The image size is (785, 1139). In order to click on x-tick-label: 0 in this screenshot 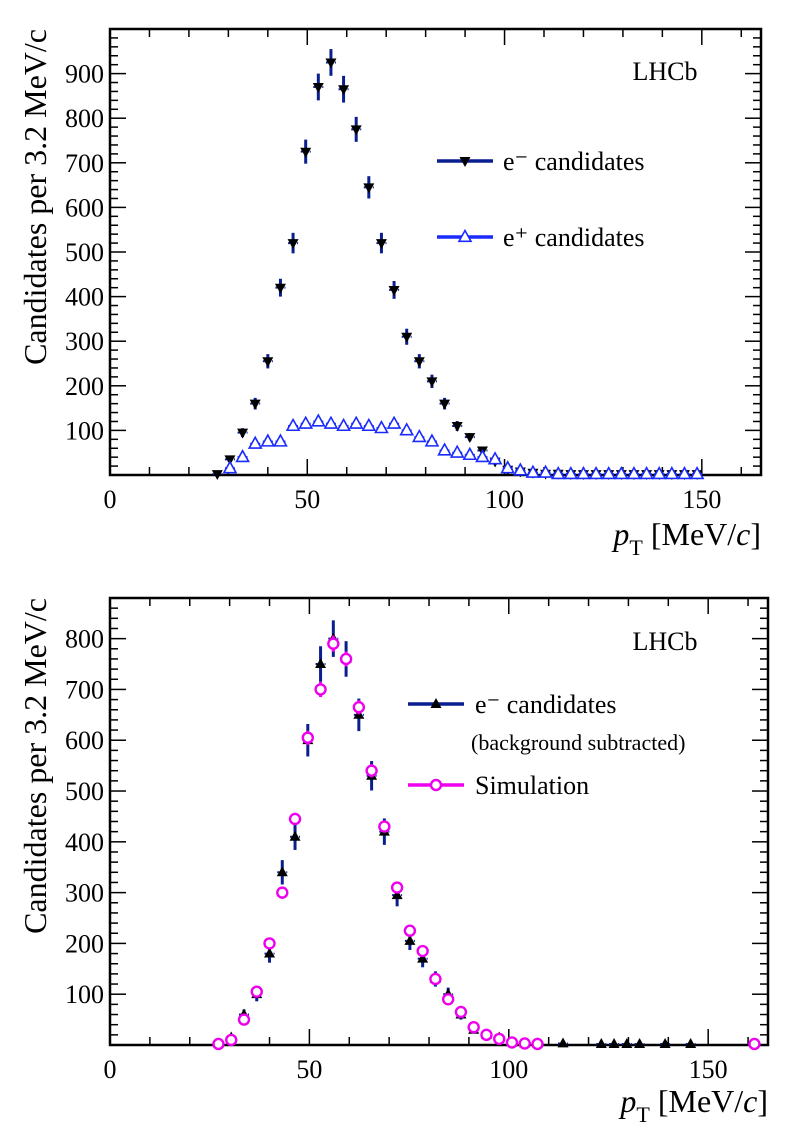, I will do `click(110, 499)`.